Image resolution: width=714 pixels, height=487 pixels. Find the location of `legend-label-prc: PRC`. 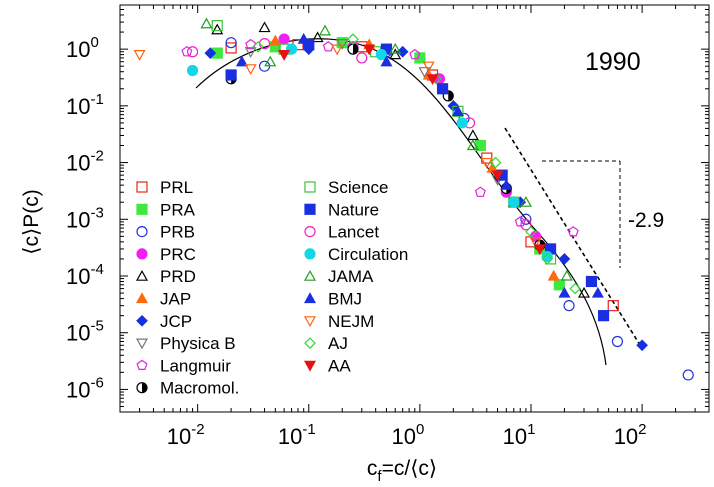

legend-label-prc: PRC is located at coordinates (178, 254).